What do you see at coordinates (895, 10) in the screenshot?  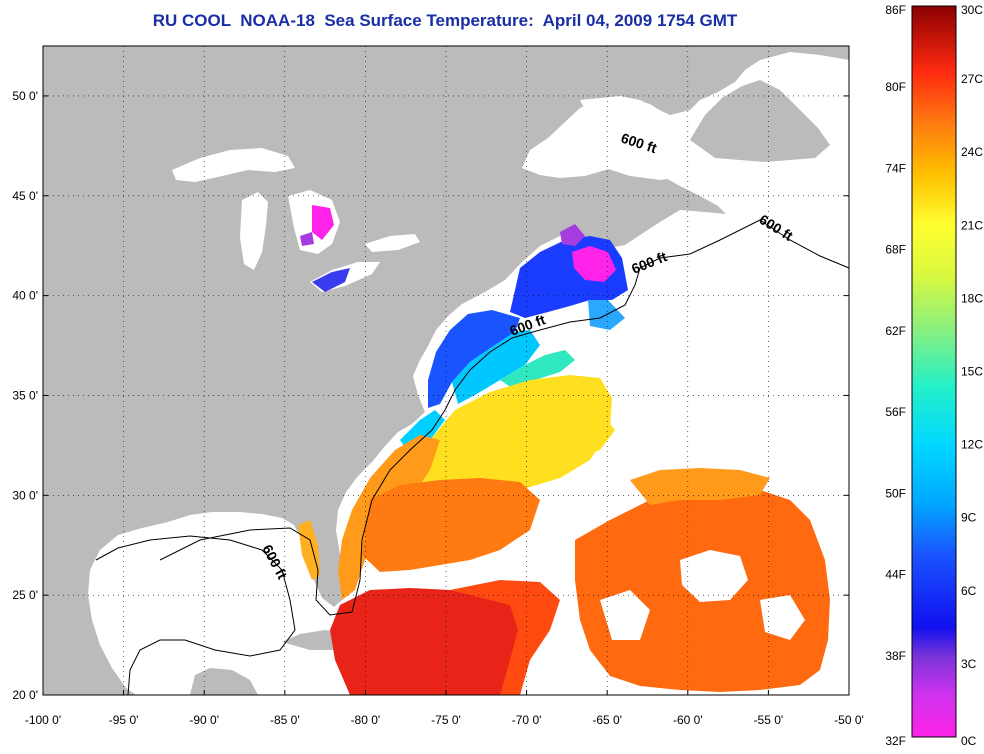 I see `colorbar-f-label: 86F` at bounding box center [895, 10].